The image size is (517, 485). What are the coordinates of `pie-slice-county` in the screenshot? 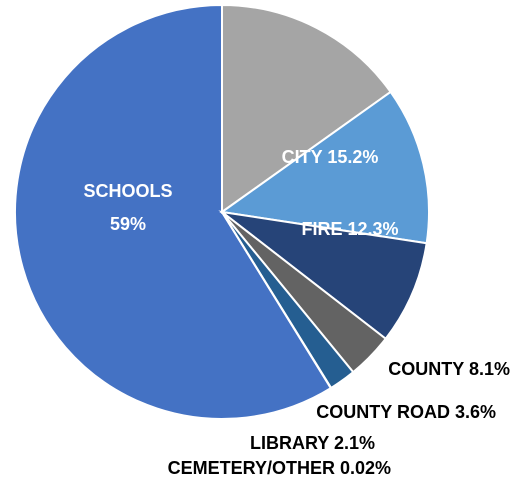 It's located at (323, 275).